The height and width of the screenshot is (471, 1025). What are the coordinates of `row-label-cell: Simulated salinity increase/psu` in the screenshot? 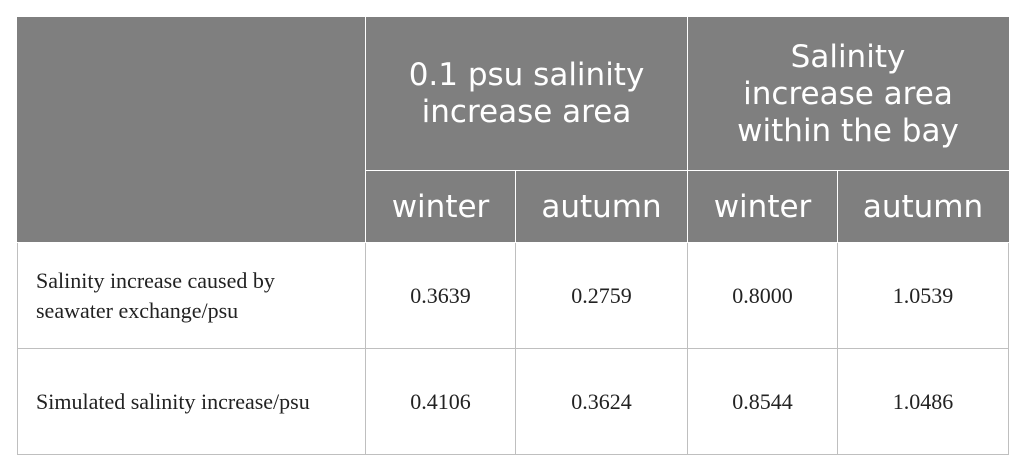 It's located at (191, 401).